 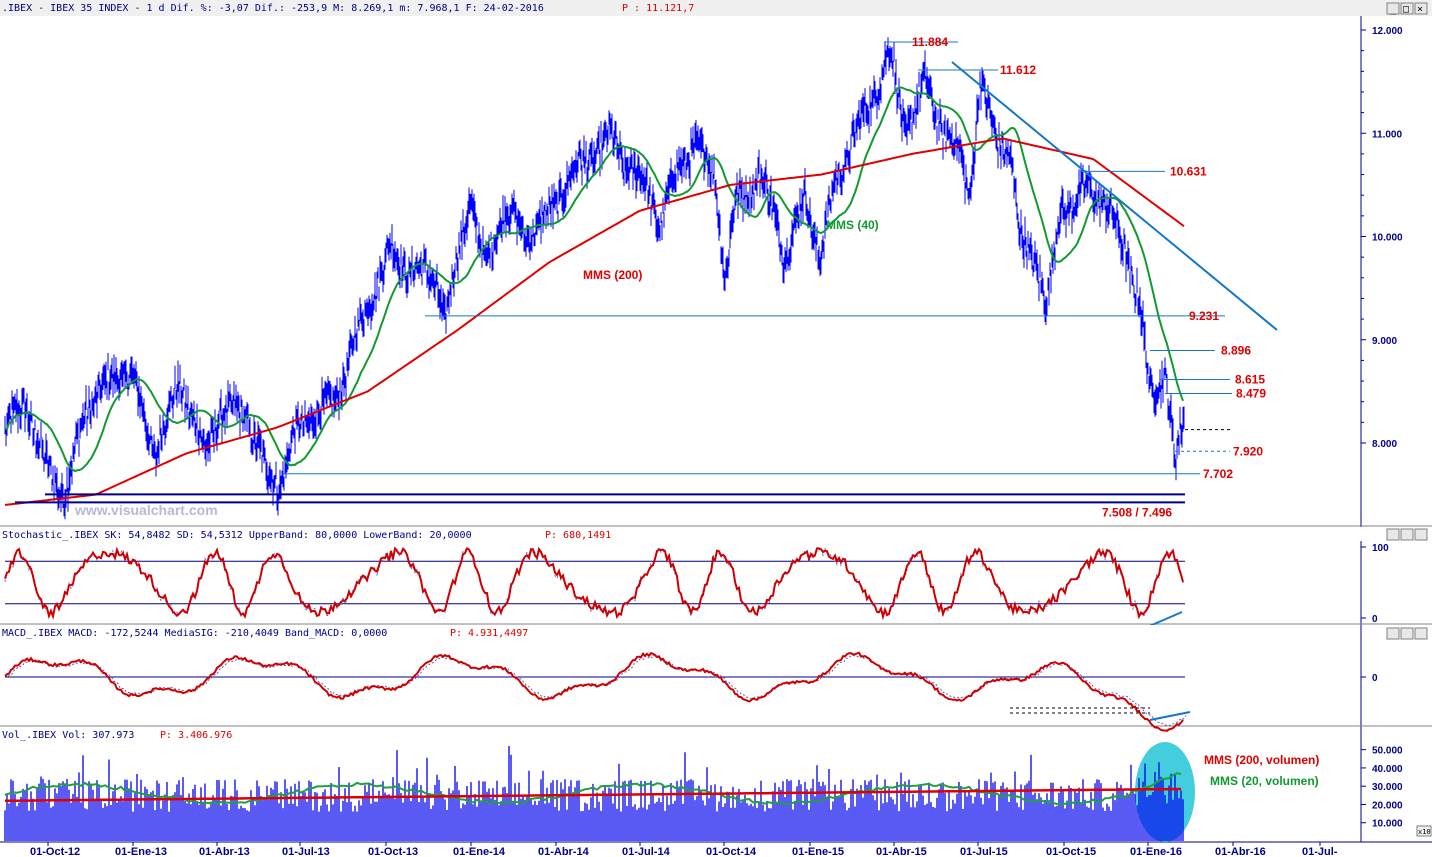 What do you see at coordinates (594, 691) in the screenshot?
I see `macd-line` at bounding box center [594, 691].